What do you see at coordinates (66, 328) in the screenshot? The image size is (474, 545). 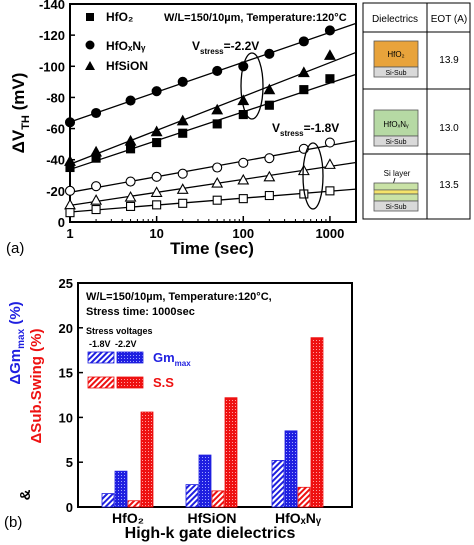 I see `y-tick-label-b: 20` at bounding box center [66, 328].